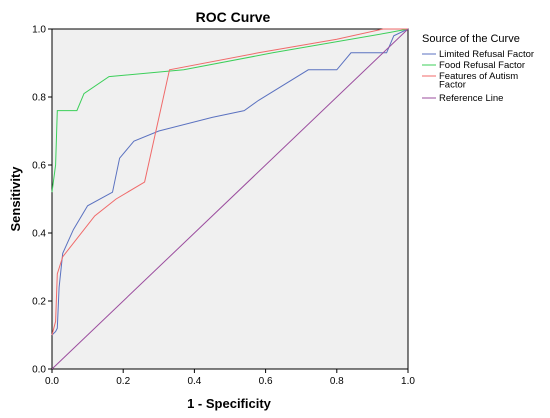  Describe the element at coordinates (39, 166) in the screenshot. I see `y-tick-label: 0.6` at that location.